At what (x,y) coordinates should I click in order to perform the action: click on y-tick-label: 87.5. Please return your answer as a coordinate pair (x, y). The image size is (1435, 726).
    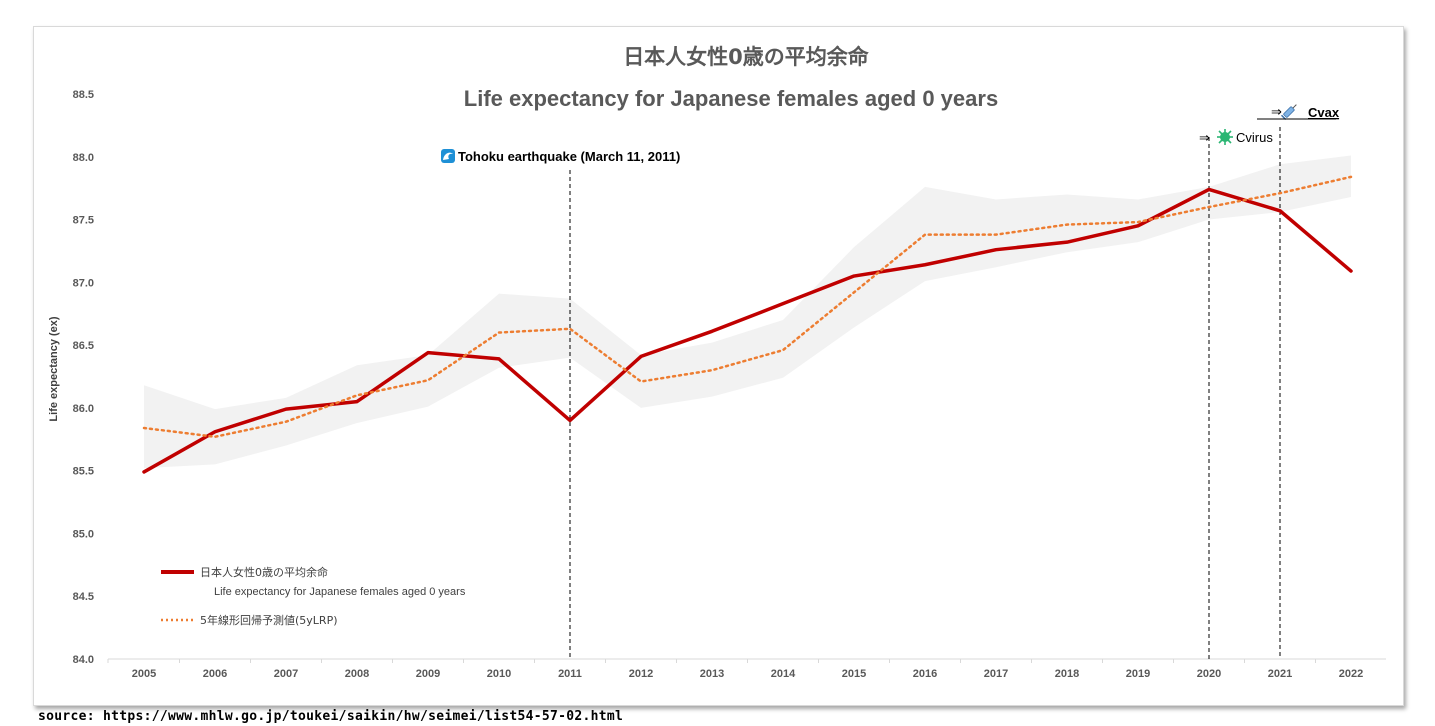
    Looking at the image, I should click on (83, 221).